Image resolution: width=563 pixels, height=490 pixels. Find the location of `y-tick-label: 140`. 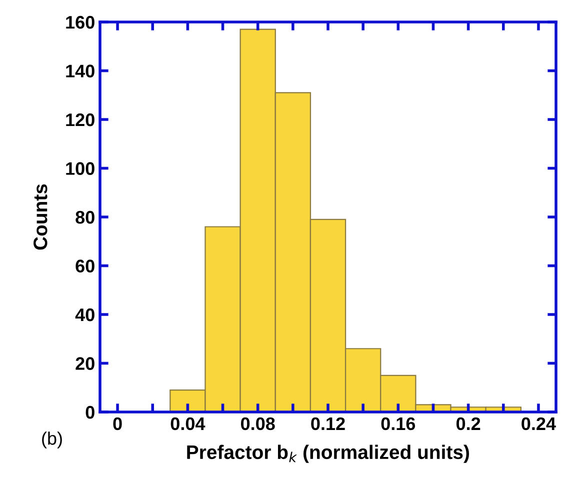

y-tick-label: 140 is located at coordinates (80, 71).